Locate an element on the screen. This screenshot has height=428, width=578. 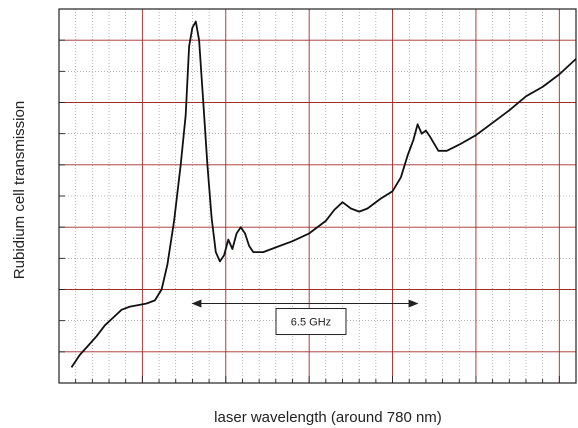
x-axis-label: laser wavelength (around 780 nm) is located at coordinates (328, 417).